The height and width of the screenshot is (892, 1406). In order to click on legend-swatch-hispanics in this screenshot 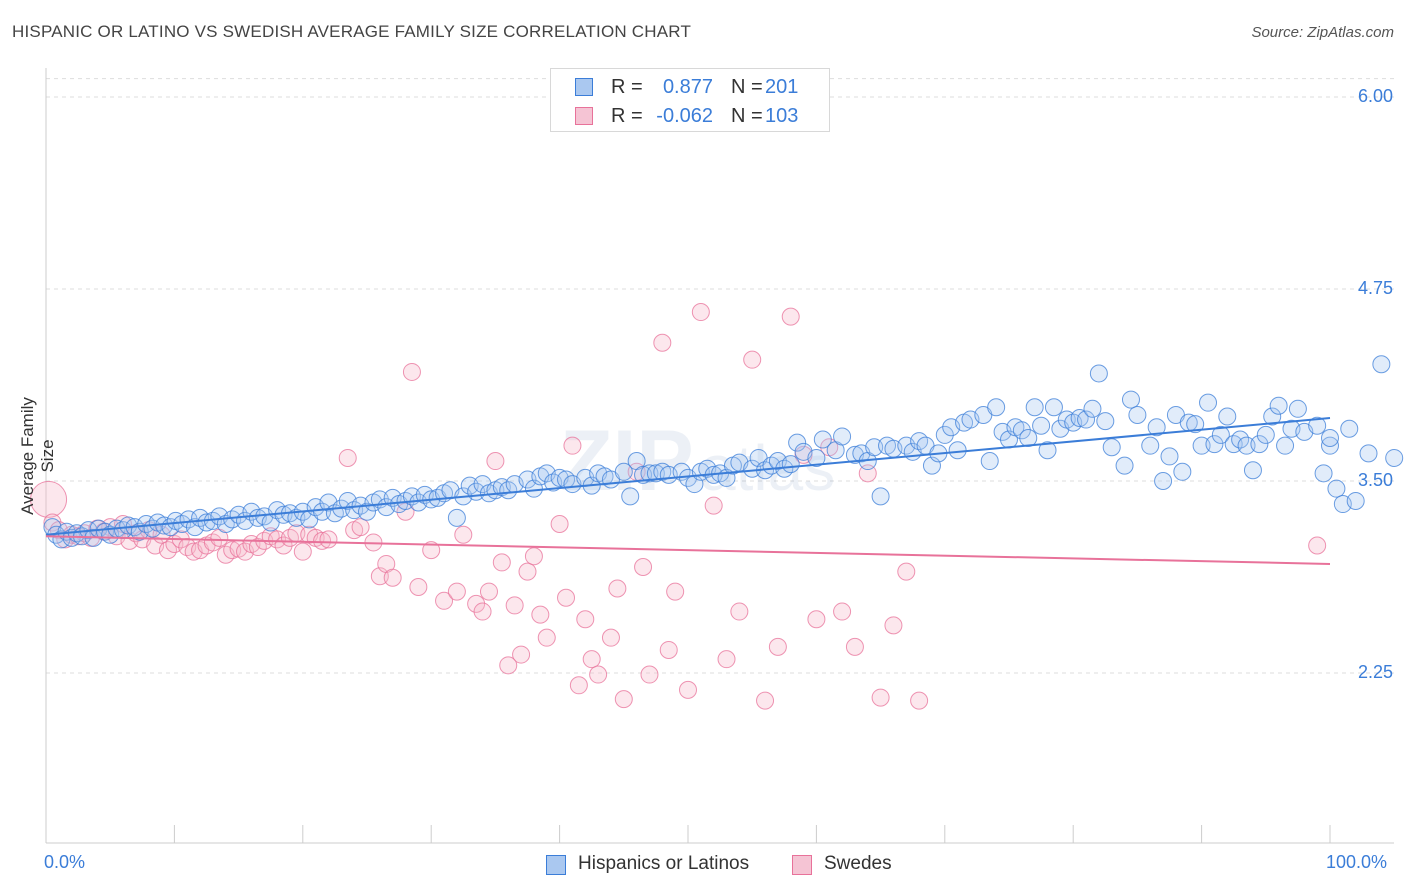, I will do `click(556, 865)`.